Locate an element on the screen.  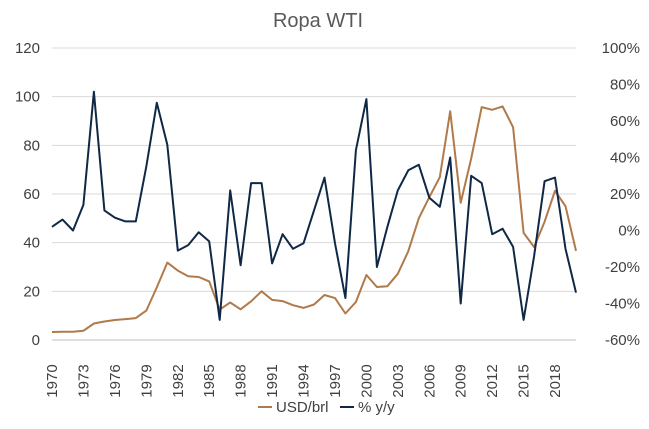
legend: USD/brl % y/y is located at coordinates (326, 407).